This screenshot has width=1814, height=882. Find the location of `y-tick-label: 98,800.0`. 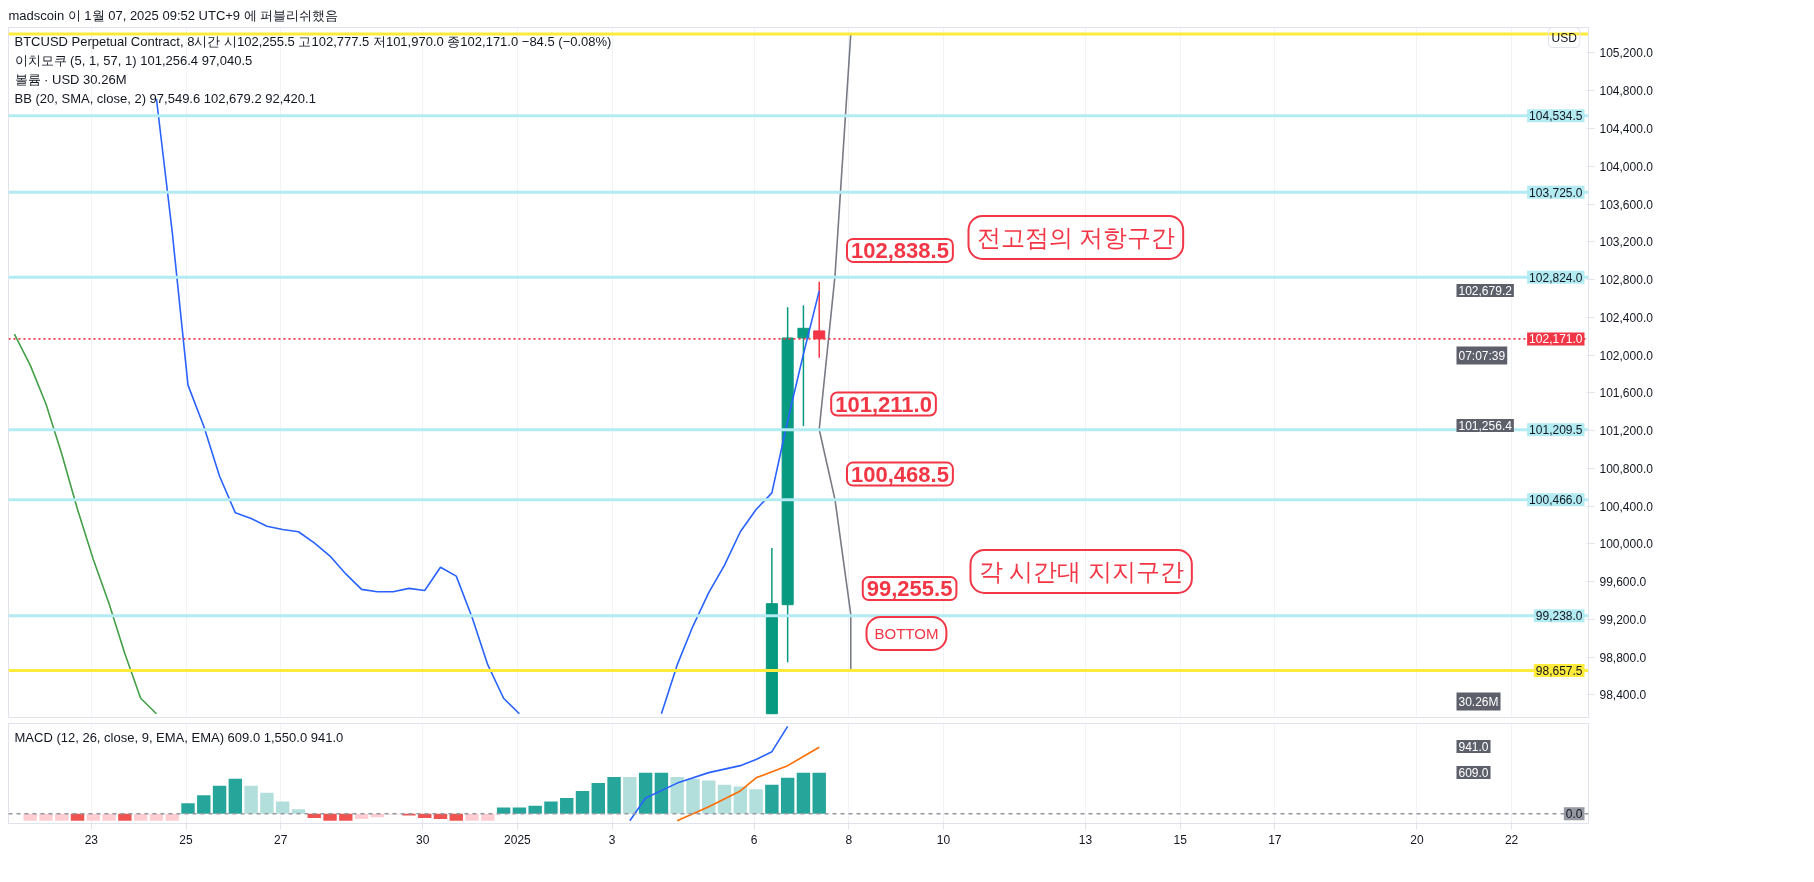

y-tick-label: 98,800.0 is located at coordinates (1623, 657).